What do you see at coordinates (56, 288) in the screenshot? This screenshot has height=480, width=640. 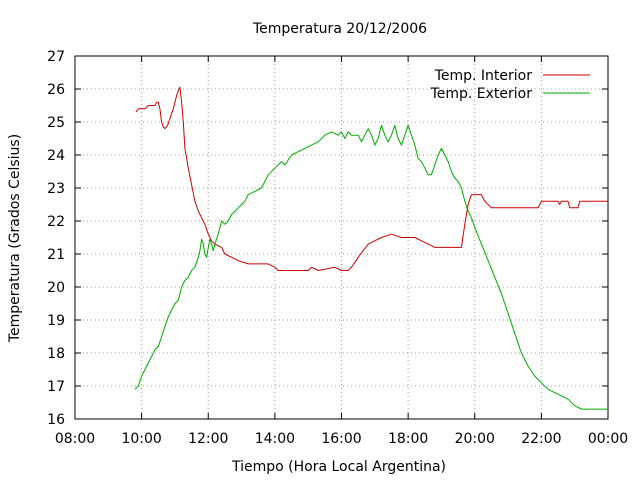 I see `y-tick-label: 20` at bounding box center [56, 288].